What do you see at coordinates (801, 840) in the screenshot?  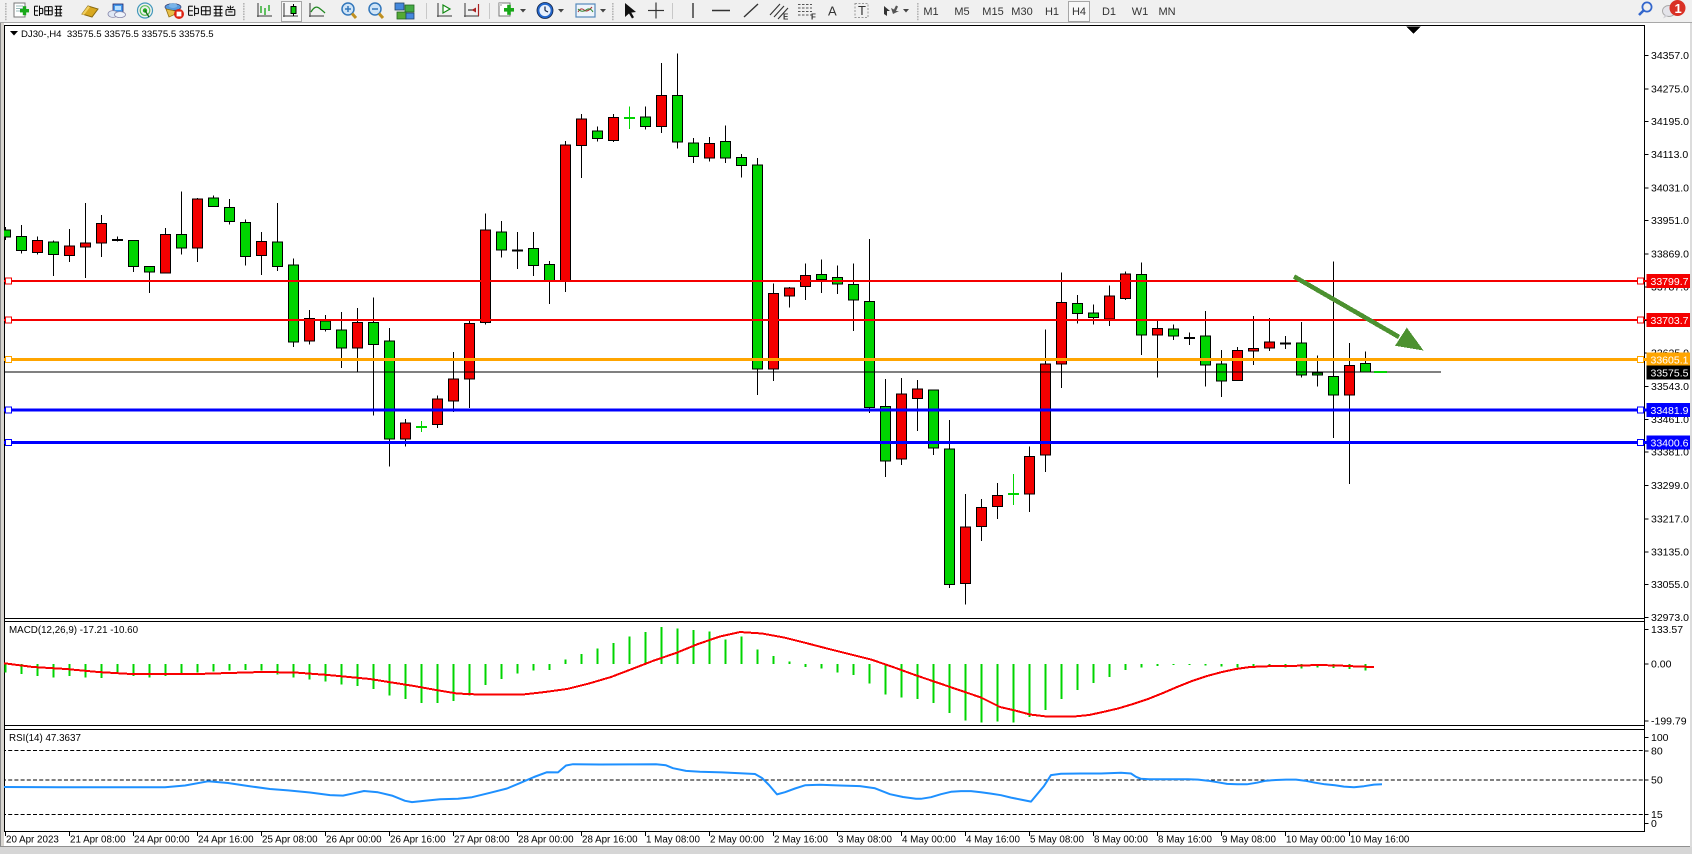 I see `svg-text: 2 May 16:00` at bounding box center [801, 840].